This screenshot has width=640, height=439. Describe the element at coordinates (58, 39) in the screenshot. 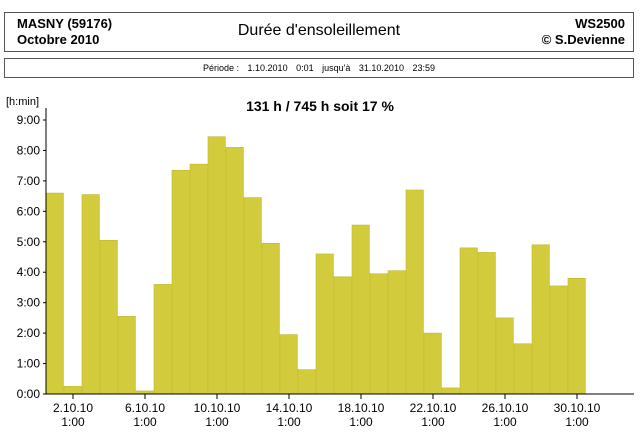

I see `month-label: Octobre 2010` at that location.